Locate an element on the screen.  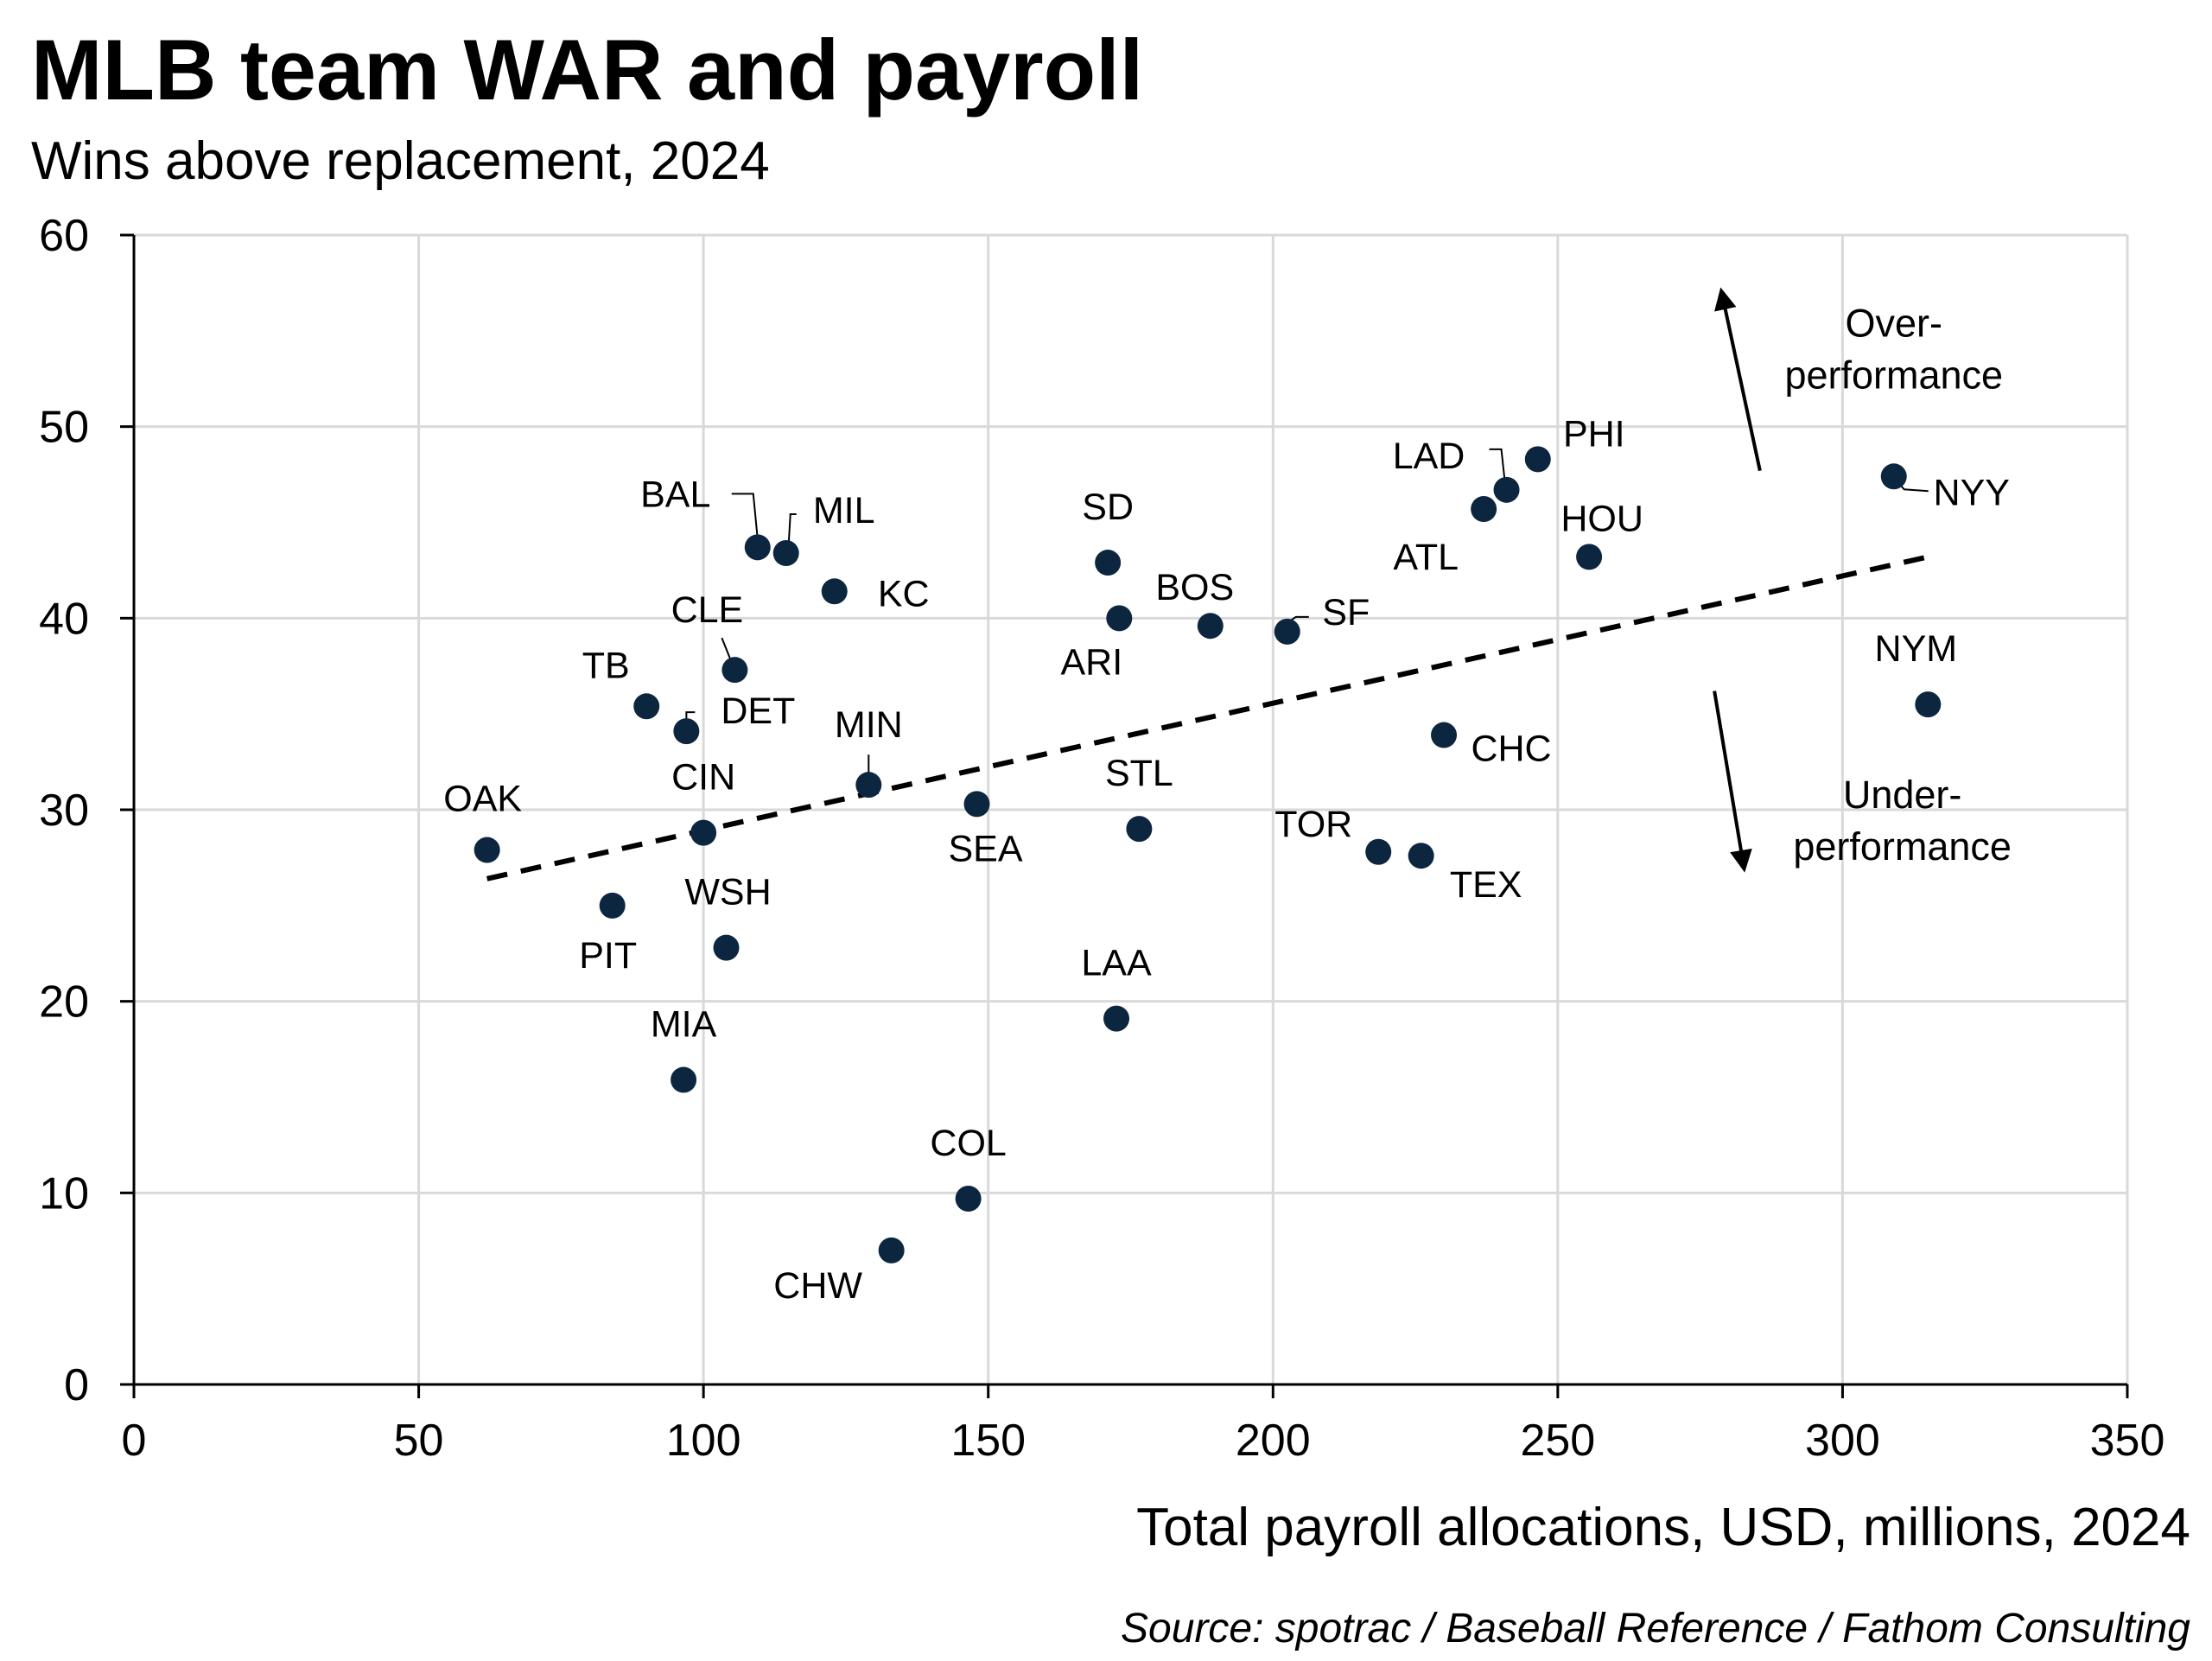
point-stl is located at coordinates (1139, 829).